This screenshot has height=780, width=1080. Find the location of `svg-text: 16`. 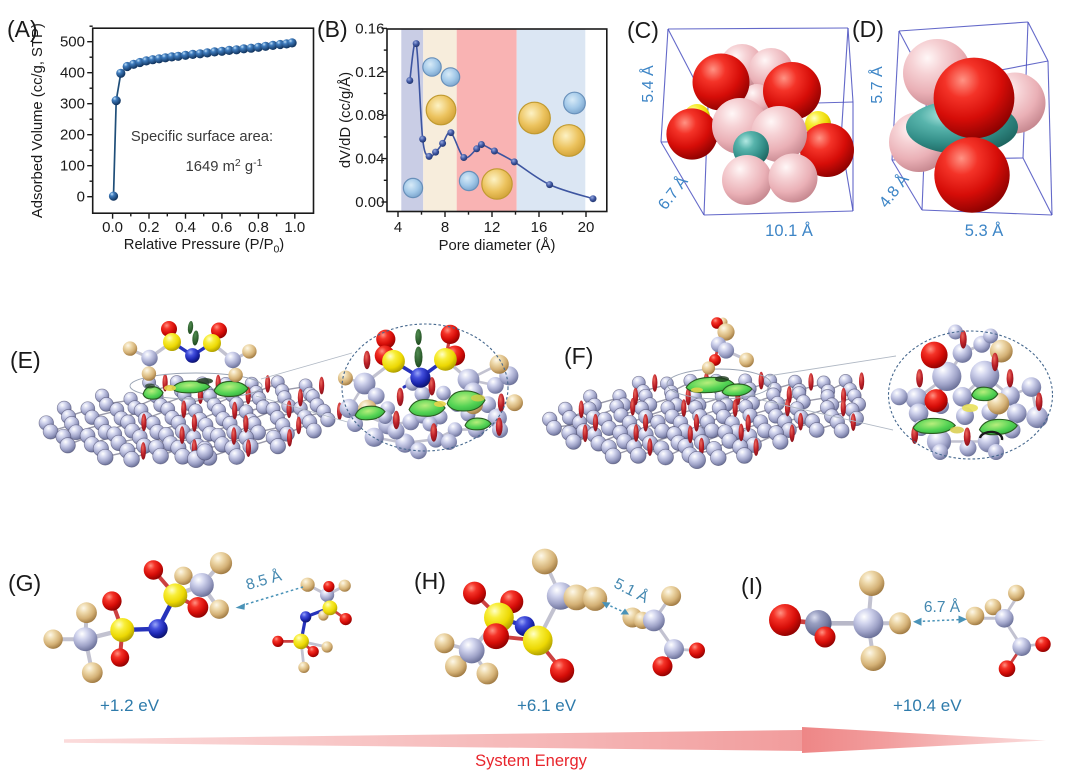

svg-text: 16 is located at coordinates (539, 227).